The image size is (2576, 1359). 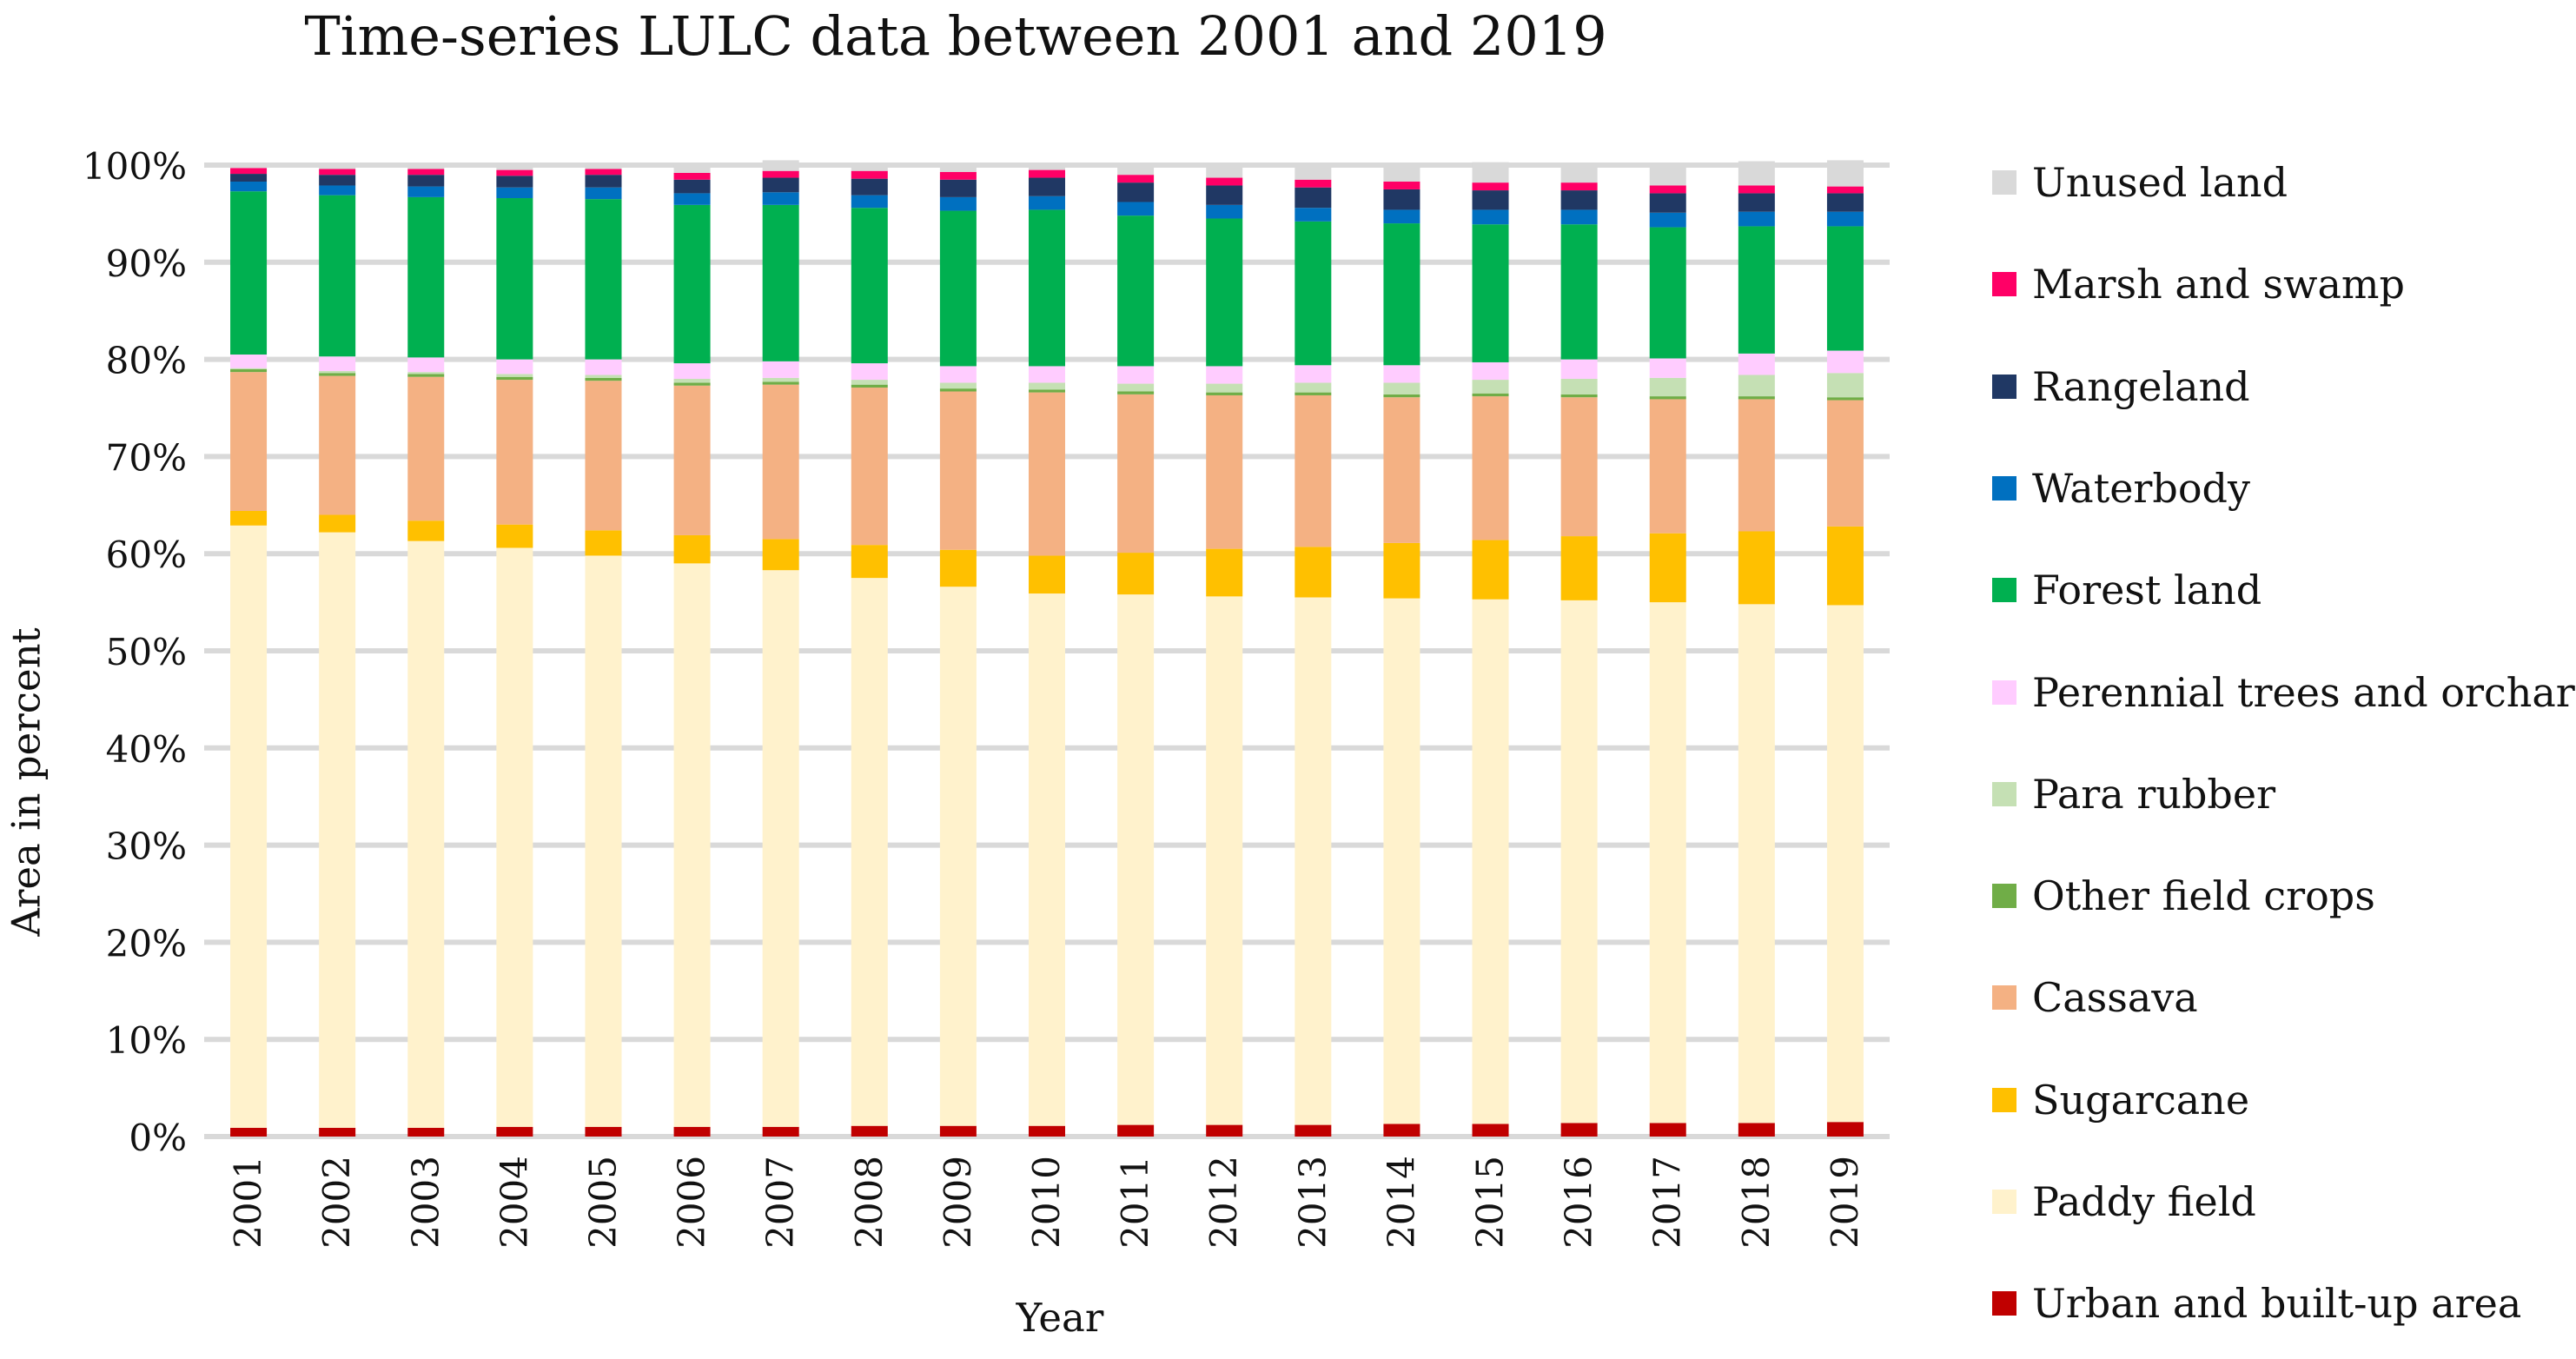 What do you see at coordinates (514, 1202) in the screenshot?
I see `x-tick-label: 2004` at bounding box center [514, 1202].